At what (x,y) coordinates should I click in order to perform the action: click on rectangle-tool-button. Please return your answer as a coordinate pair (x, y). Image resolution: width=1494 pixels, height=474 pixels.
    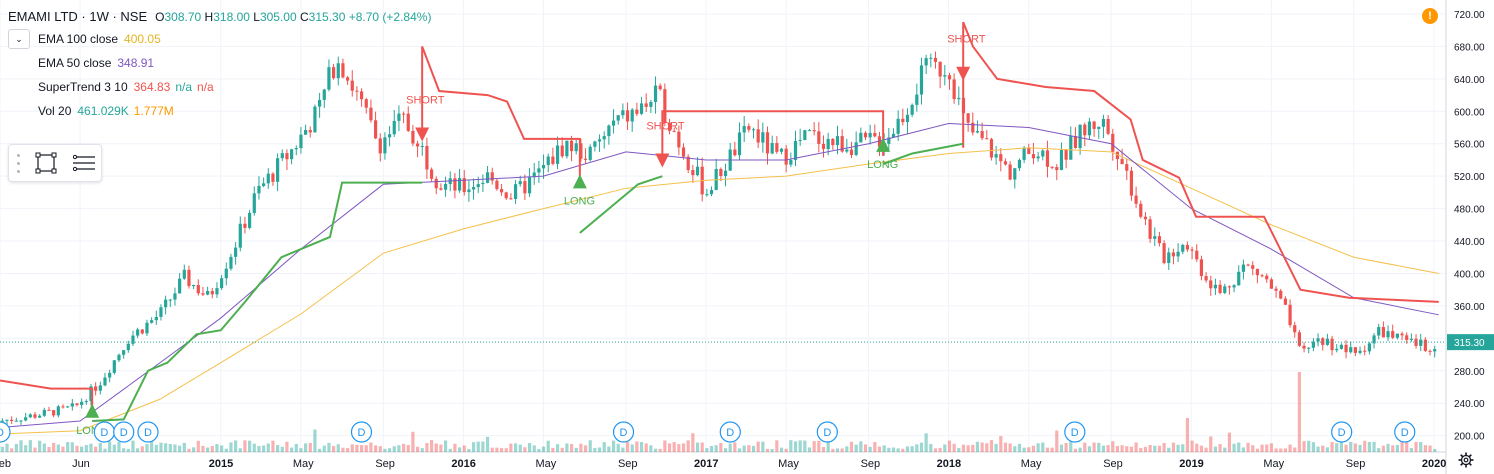
    Looking at the image, I should click on (46, 163).